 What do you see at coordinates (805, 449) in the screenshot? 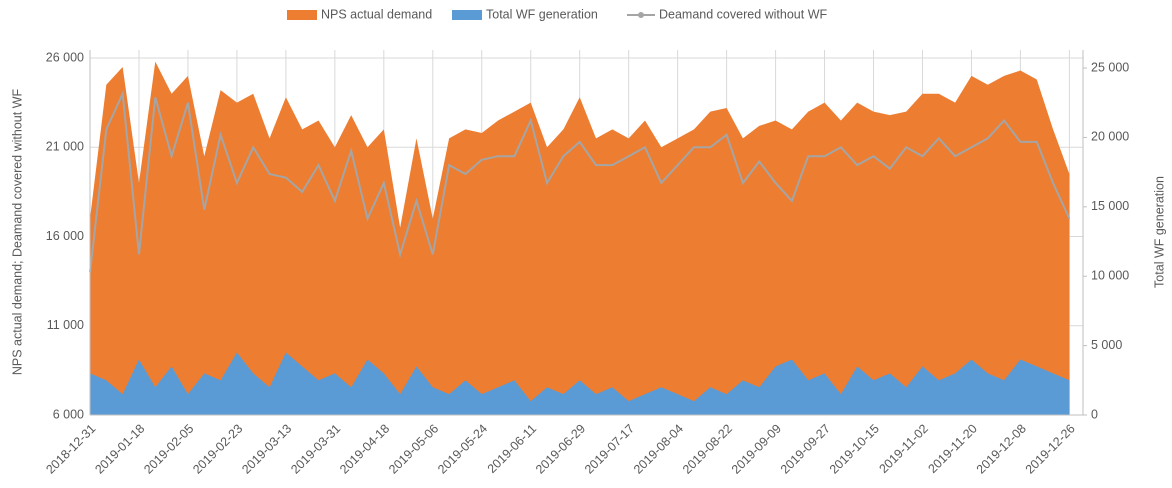
I see `x-tick-label: 2019-09-27` at bounding box center [805, 449].